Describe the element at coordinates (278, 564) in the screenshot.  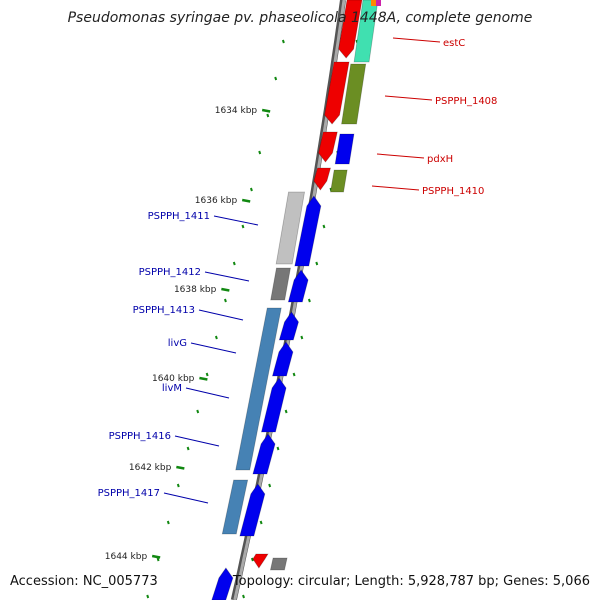
I see `gene-bottom-gray` at that location.